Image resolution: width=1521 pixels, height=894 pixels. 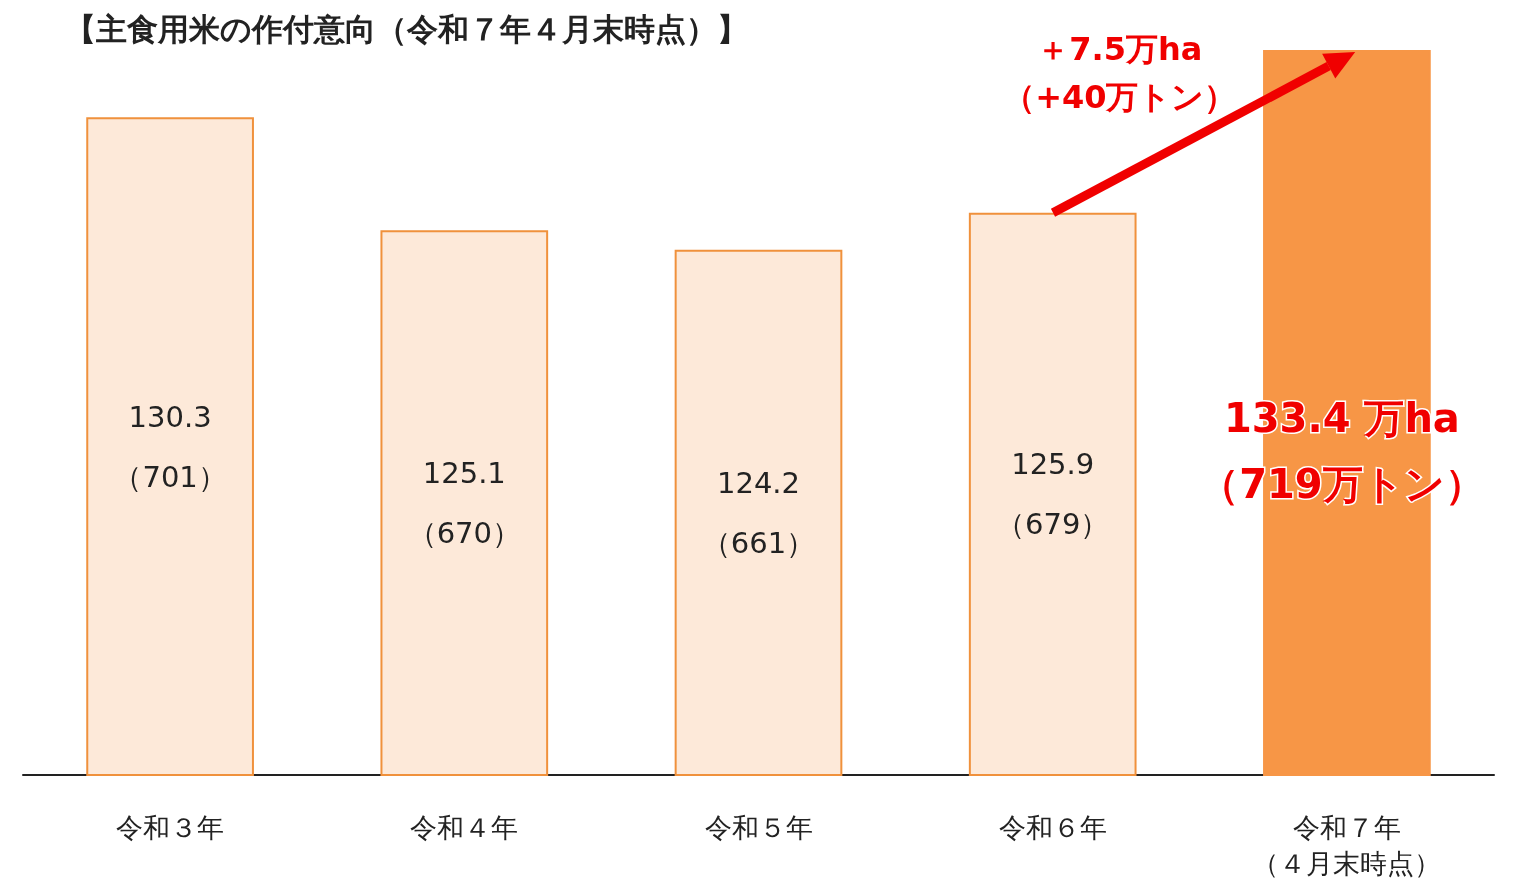 I want to click on x-tick-label: 令和４年, so click(x=464, y=827).